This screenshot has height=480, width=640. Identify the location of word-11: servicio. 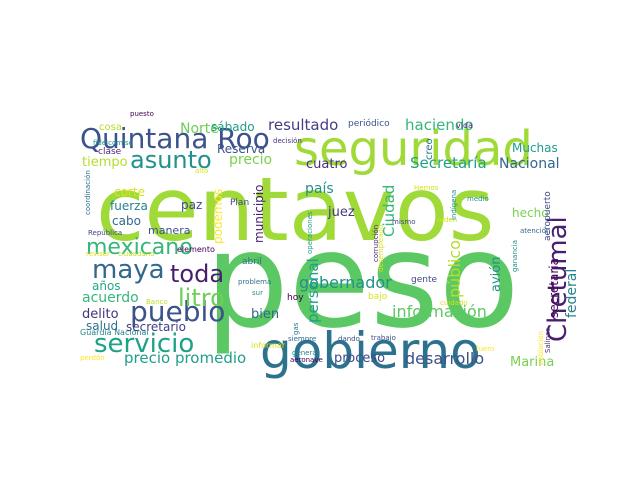
(144, 344).